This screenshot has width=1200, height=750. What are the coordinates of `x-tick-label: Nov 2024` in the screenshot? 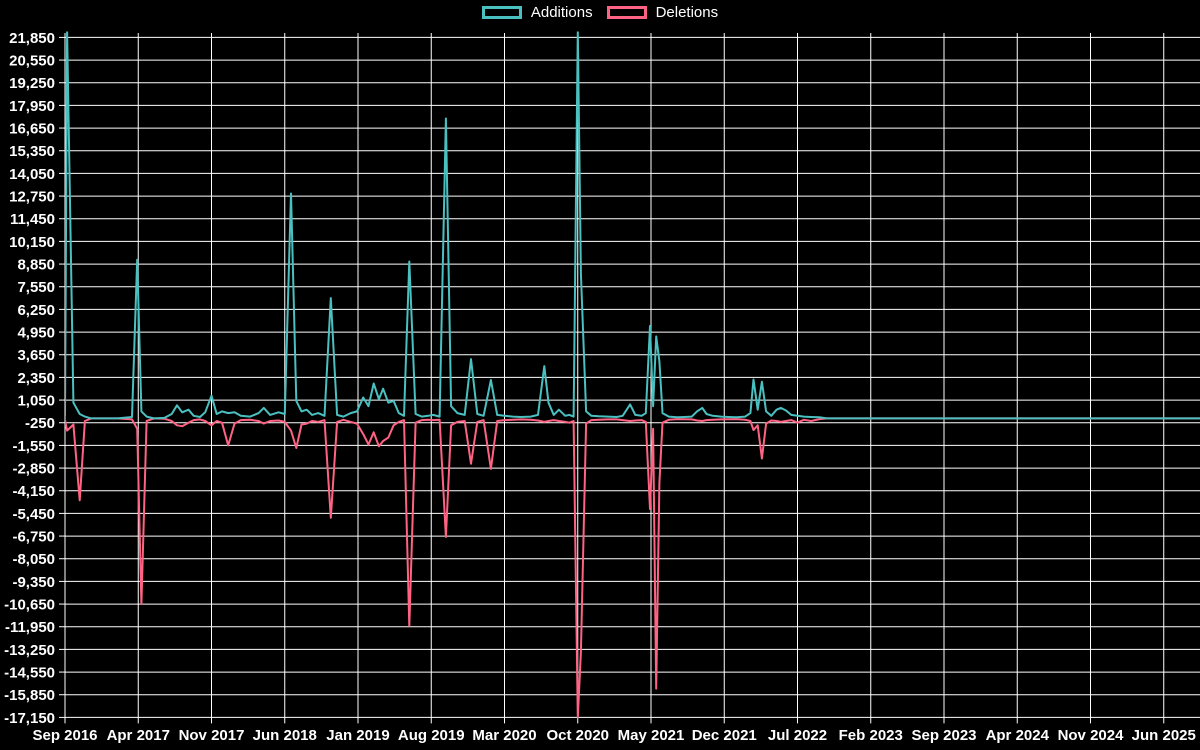 It's located at (1091, 735).